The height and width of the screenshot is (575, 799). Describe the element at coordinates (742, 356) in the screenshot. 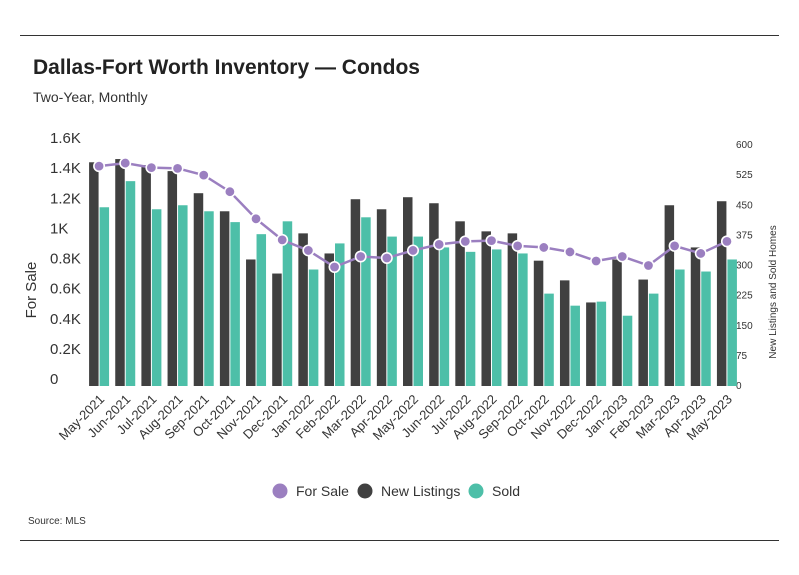

I see `y-right-tick-label: 75` at that location.